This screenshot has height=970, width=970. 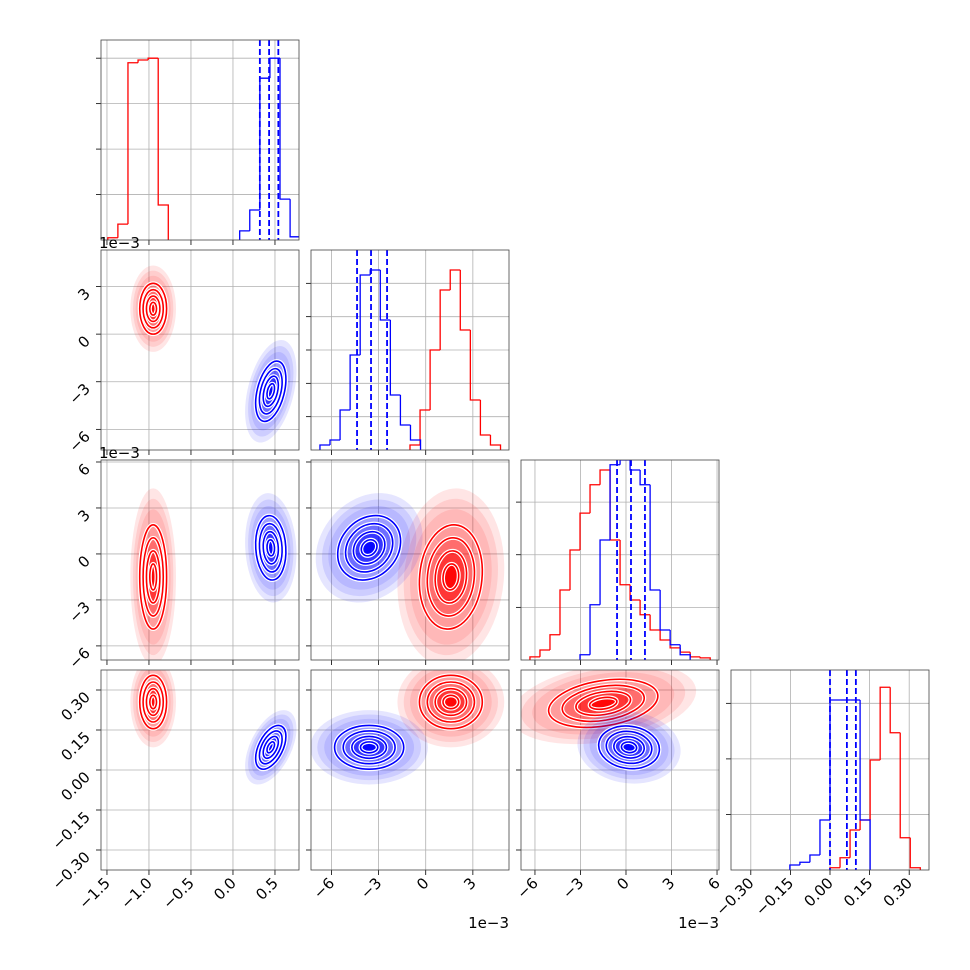 What do you see at coordinates (267, 889) in the screenshot?
I see `x-tick-label: 0.5` at bounding box center [267, 889].